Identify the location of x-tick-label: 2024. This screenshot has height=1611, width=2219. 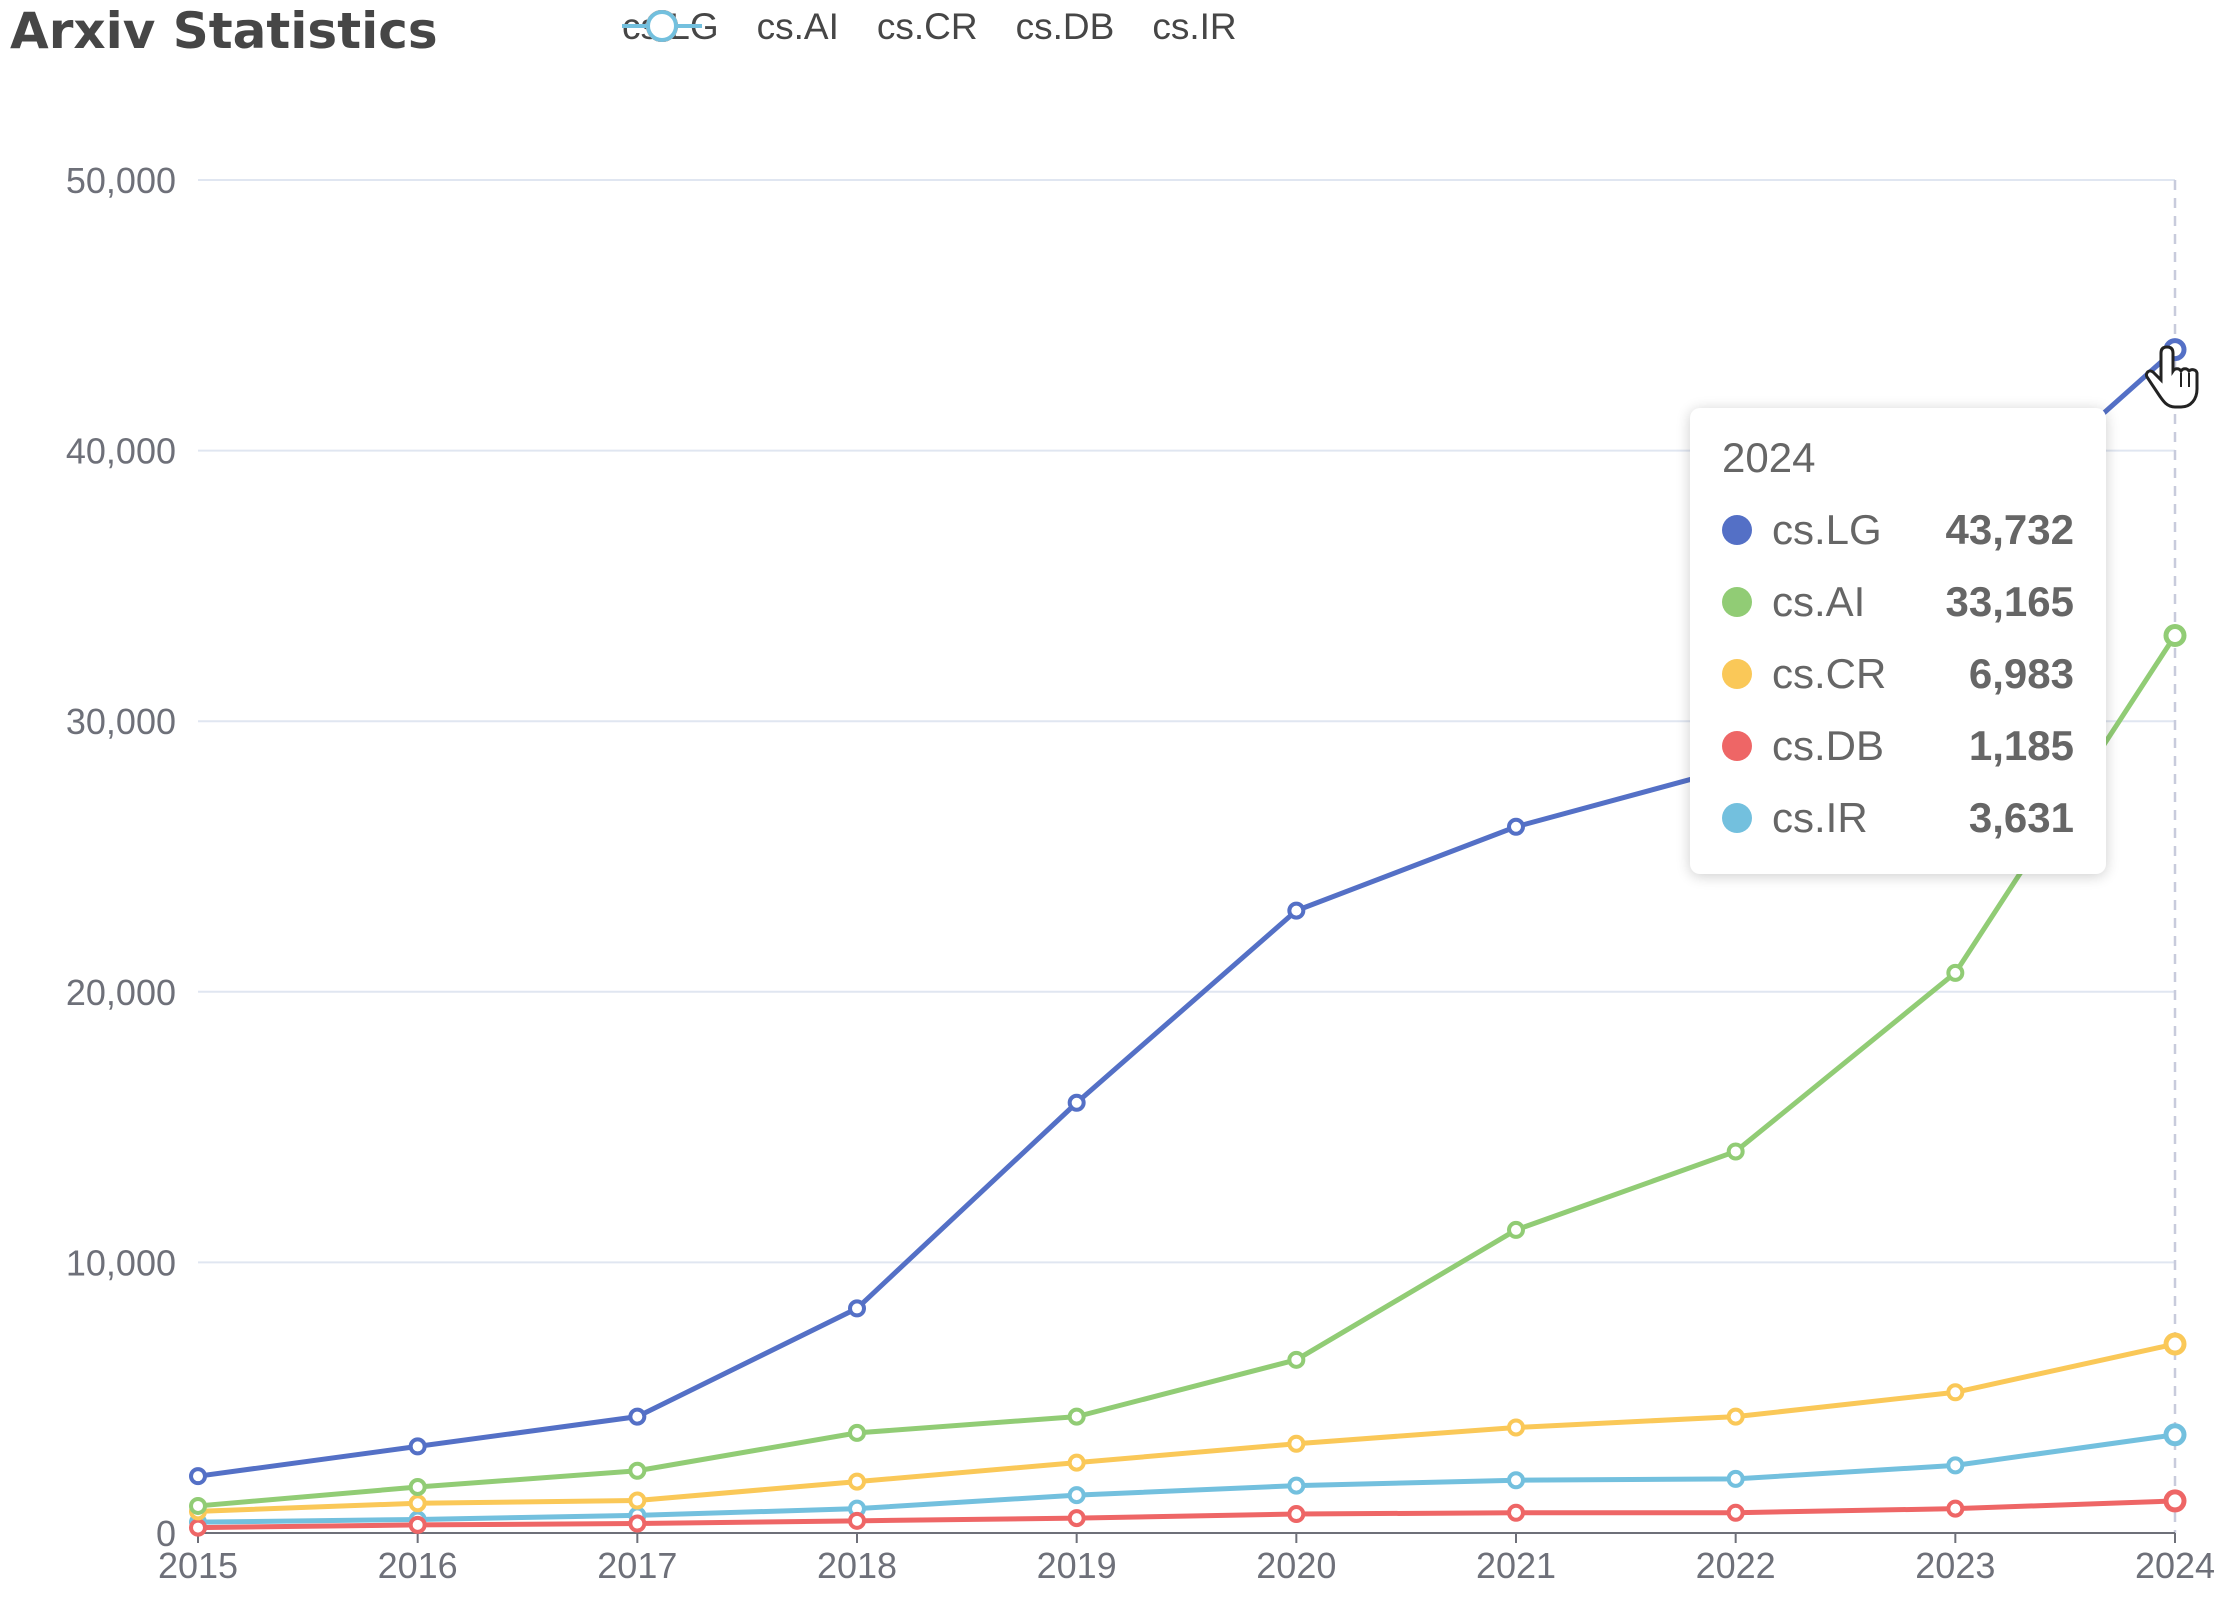
(2175, 1565).